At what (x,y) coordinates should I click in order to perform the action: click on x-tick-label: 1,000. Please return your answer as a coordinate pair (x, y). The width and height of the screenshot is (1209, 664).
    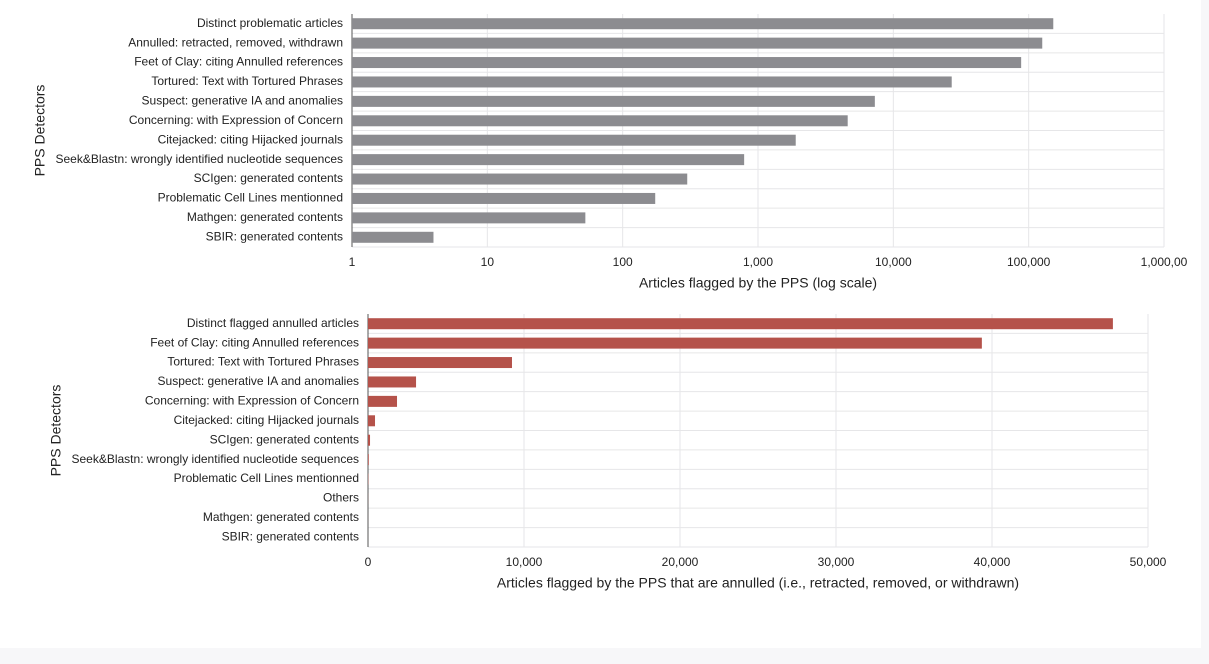
    Looking at the image, I should click on (758, 262).